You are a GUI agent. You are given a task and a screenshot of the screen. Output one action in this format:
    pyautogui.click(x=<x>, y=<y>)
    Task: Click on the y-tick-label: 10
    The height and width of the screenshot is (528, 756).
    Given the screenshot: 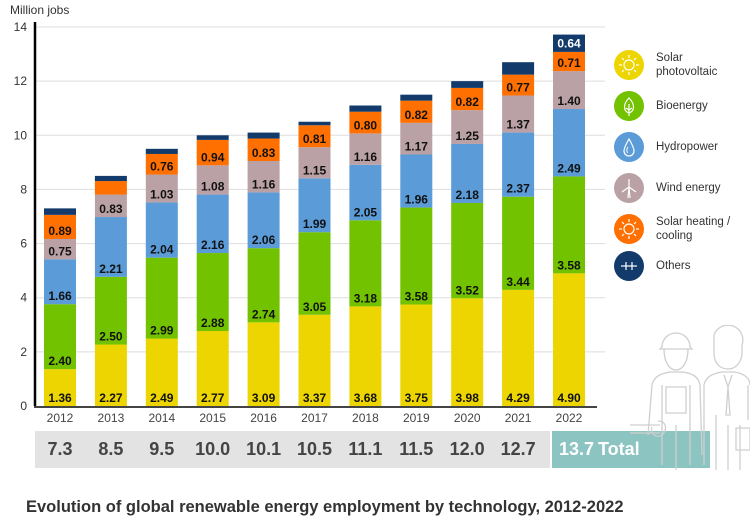 What is the action you would take?
    pyautogui.click(x=21, y=135)
    